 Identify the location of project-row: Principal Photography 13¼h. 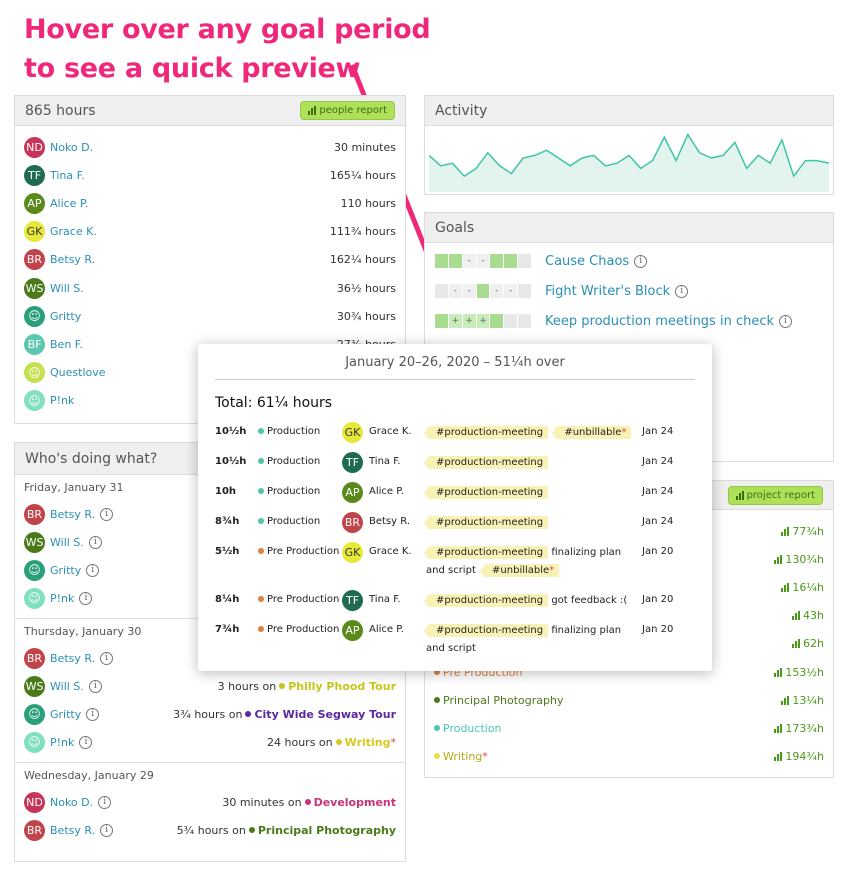
(629, 700).